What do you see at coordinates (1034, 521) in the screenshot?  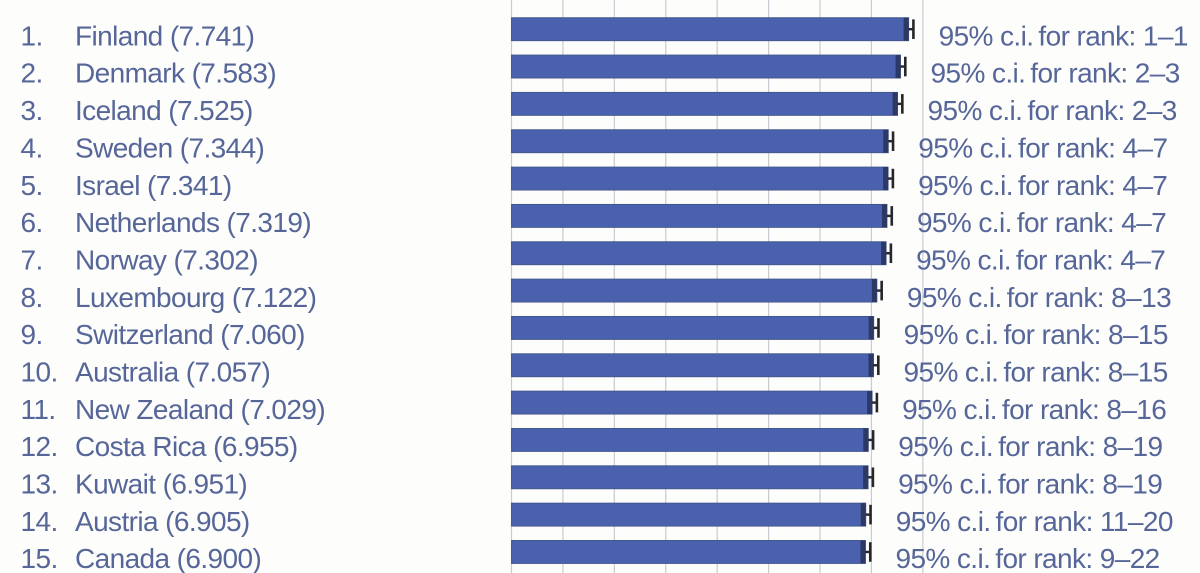 I see `svg-text: 95% c.i. for rank: 11–20` at bounding box center [1034, 521].